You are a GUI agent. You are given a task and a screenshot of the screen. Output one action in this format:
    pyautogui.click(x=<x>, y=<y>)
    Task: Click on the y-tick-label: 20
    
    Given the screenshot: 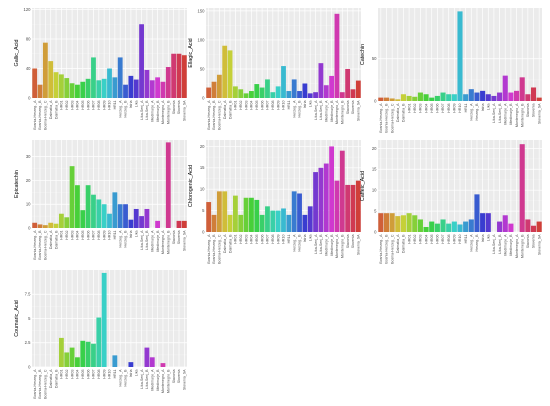 What is the action you would take?
    pyautogui.click(x=374, y=148)
    